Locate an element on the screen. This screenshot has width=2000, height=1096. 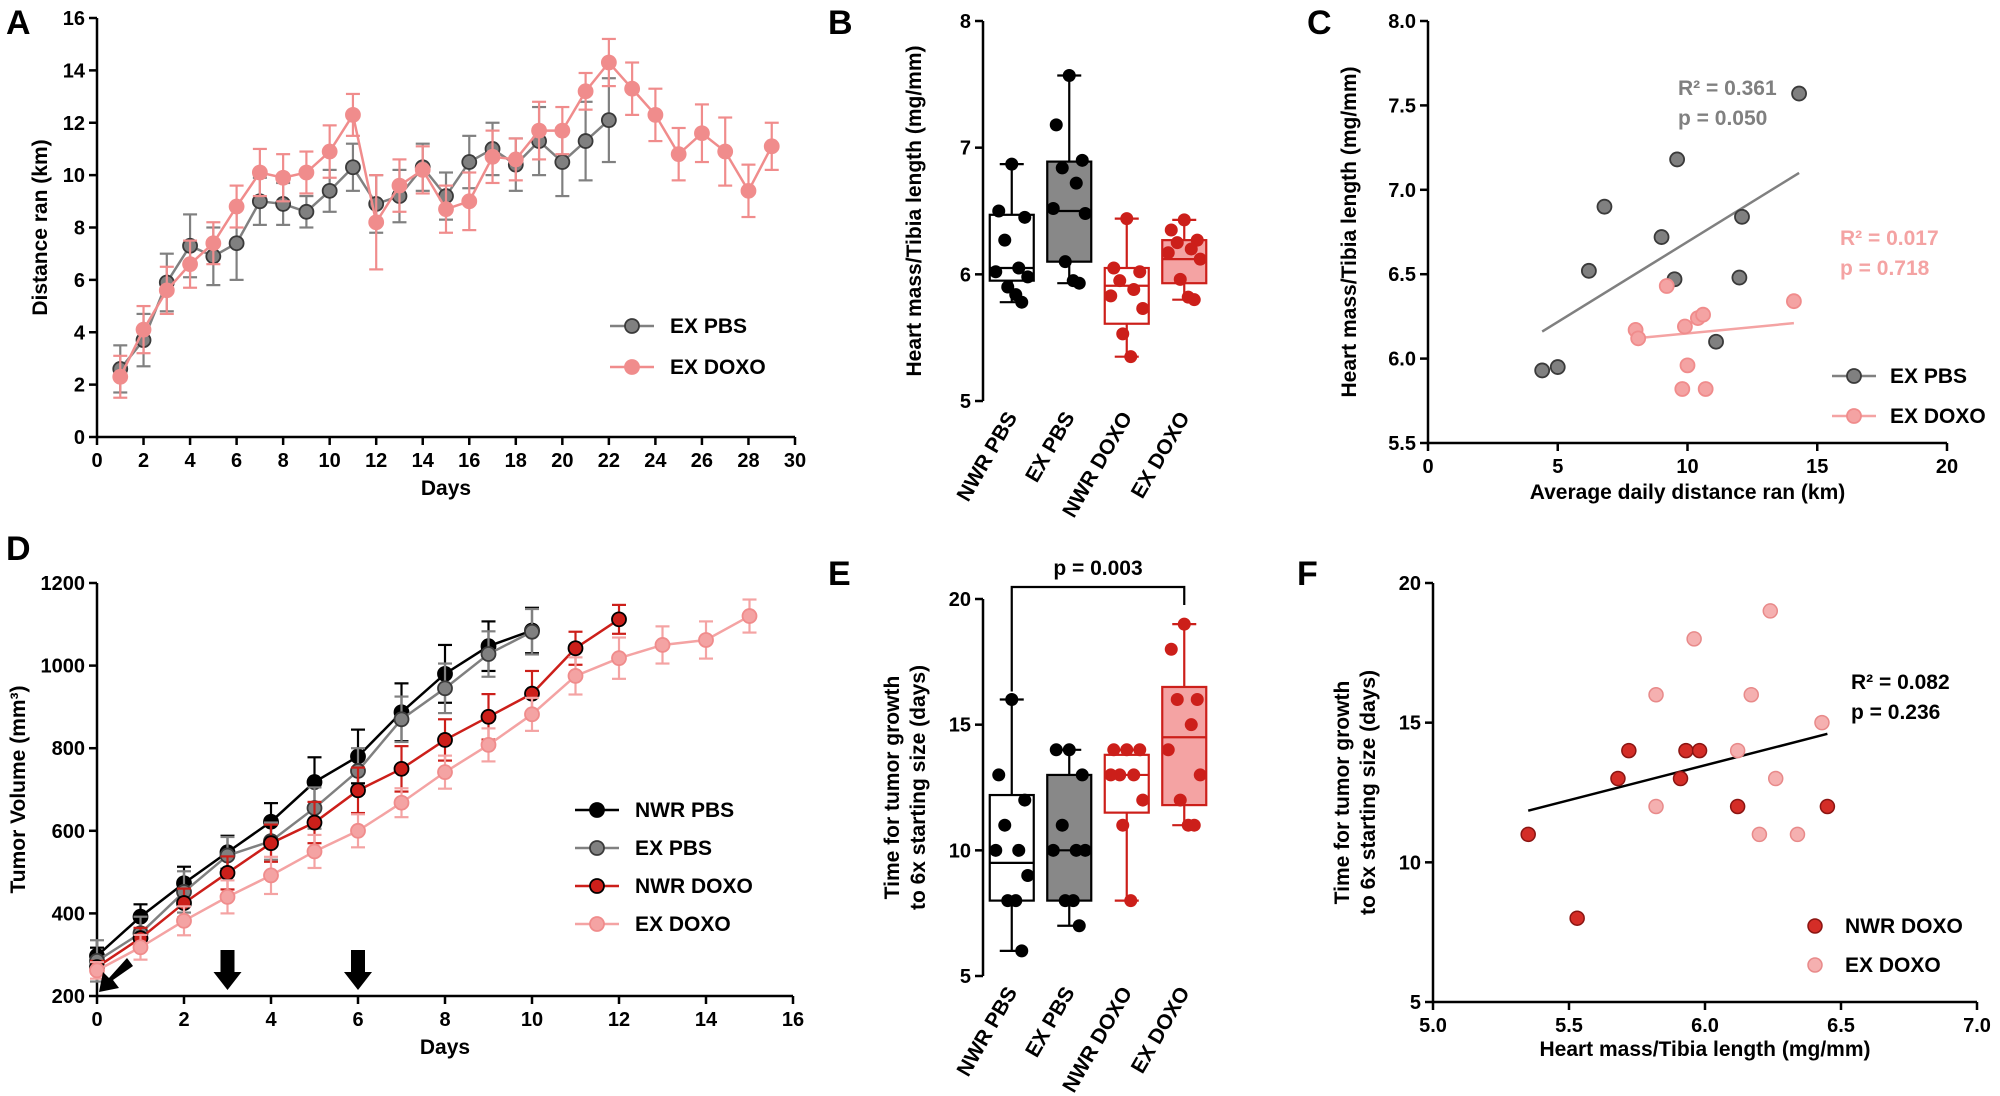
y-tick-label: 8 is located at coordinates (79, 229).